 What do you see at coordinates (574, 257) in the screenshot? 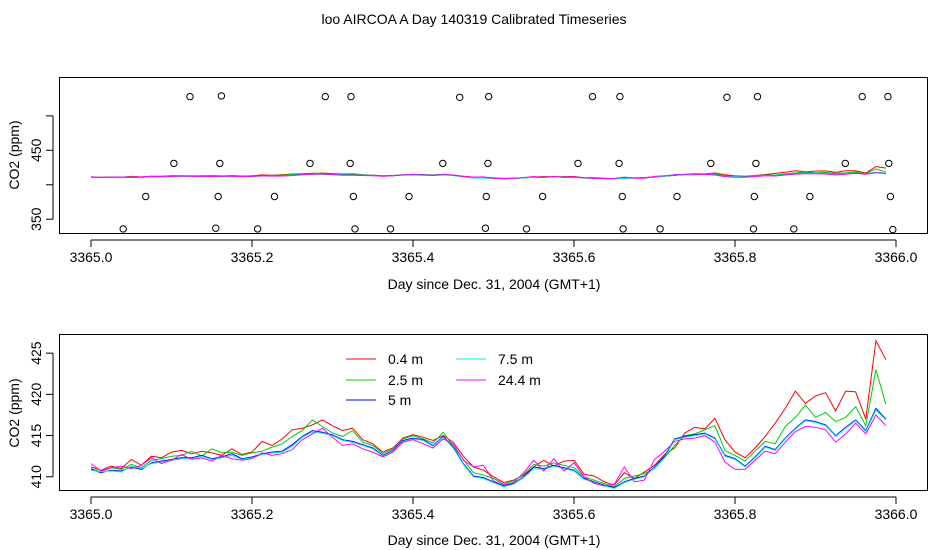
I see `panel-1-x-tick-label: 3365.6` at bounding box center [574, 257].